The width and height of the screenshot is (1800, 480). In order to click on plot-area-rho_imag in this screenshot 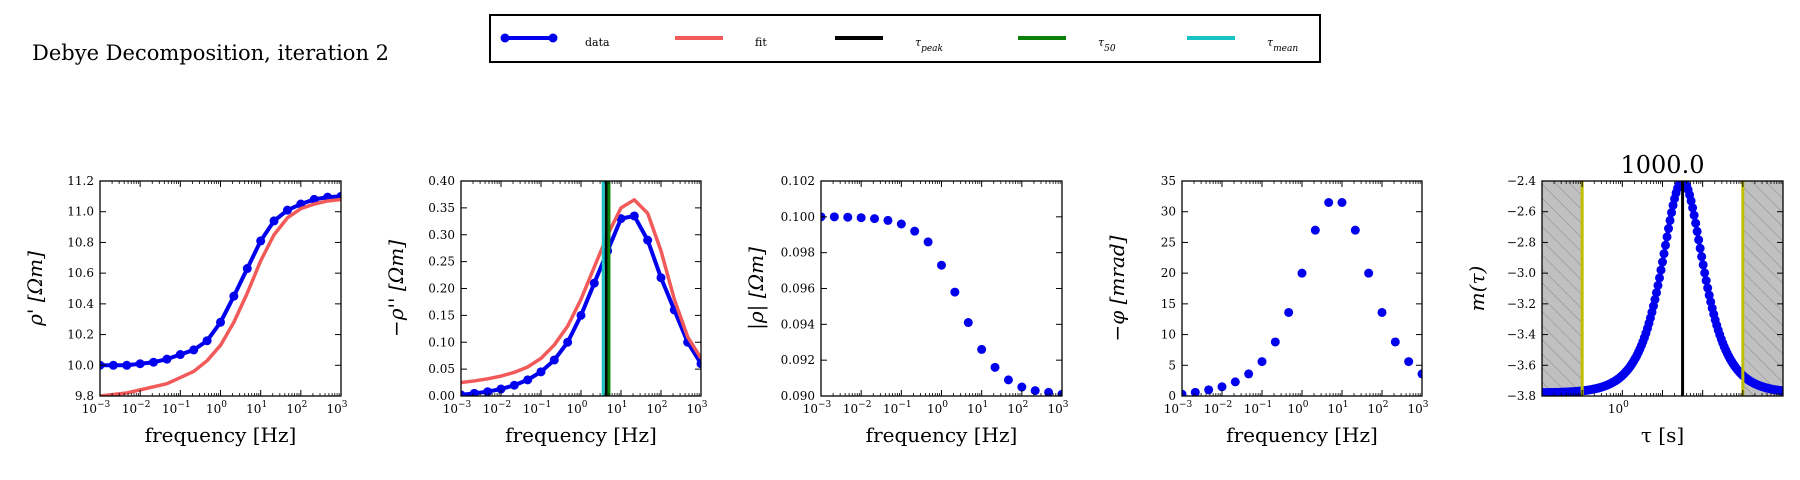, I will do `click(581, 288)`.